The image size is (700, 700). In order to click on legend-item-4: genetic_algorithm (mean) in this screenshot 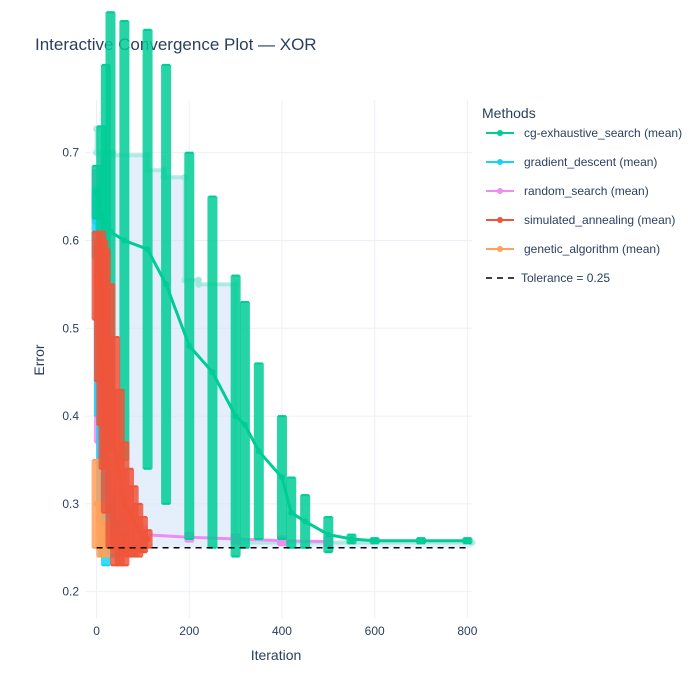, I will do `click(573, 249)`.